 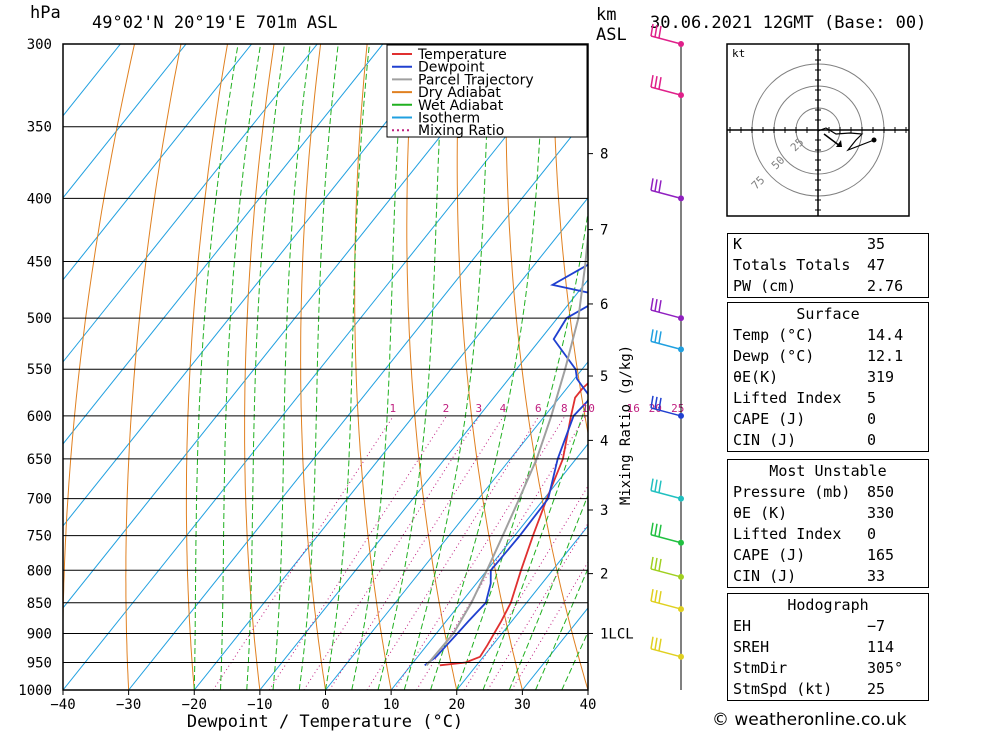 I want to click on hodograph-trace, so click(x=846, y=139).